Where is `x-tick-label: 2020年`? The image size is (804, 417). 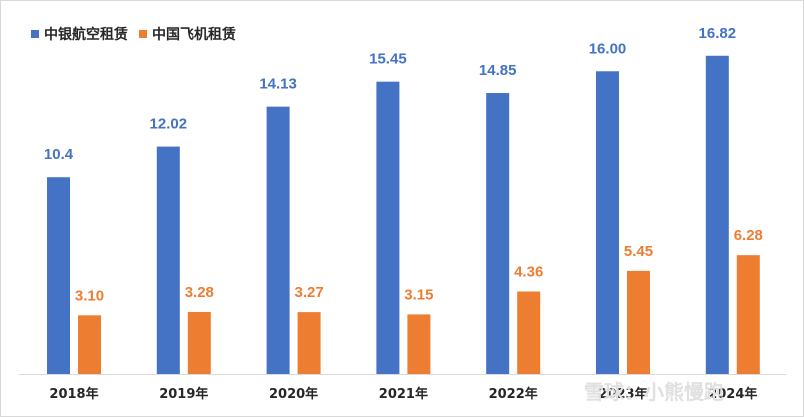
x-tick-label: 2020年 is located at coordinates (293, 394).